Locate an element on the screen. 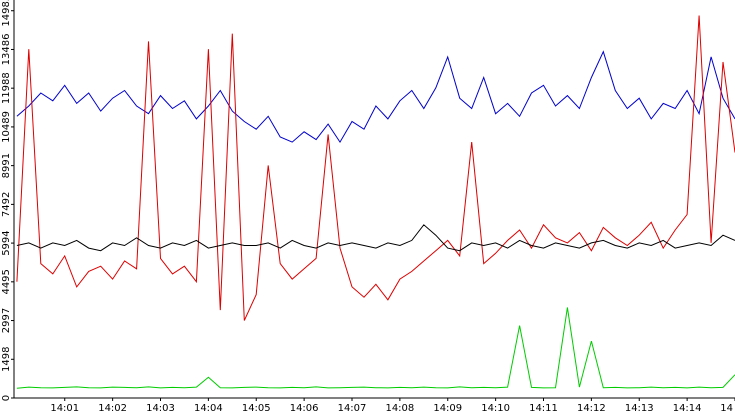  y-tick-label: 13486 is located at coordinates (6, 50).